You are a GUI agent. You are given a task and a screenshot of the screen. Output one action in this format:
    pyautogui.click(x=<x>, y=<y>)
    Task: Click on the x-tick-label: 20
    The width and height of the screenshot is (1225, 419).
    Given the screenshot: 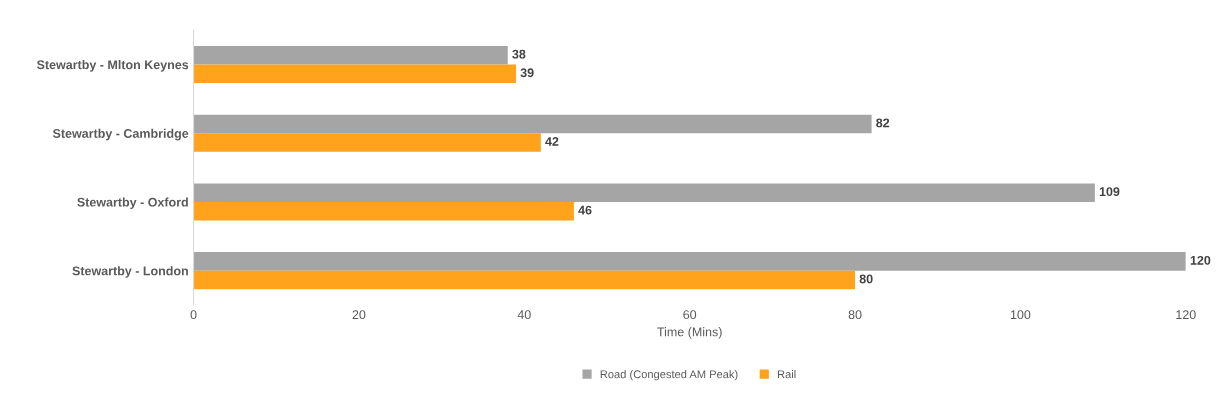 What is the action you would take?
    pyautogui.click(x=359, y=315)
    